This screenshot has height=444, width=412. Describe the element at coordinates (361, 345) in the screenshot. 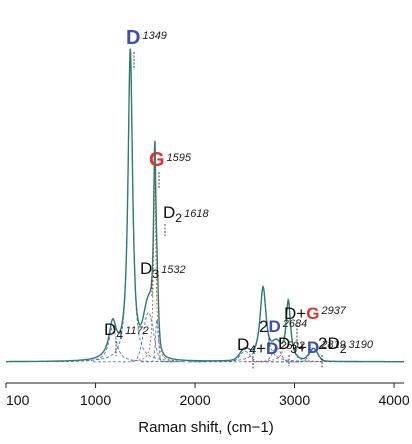

I see `peak-position-number: 3190` at that location.